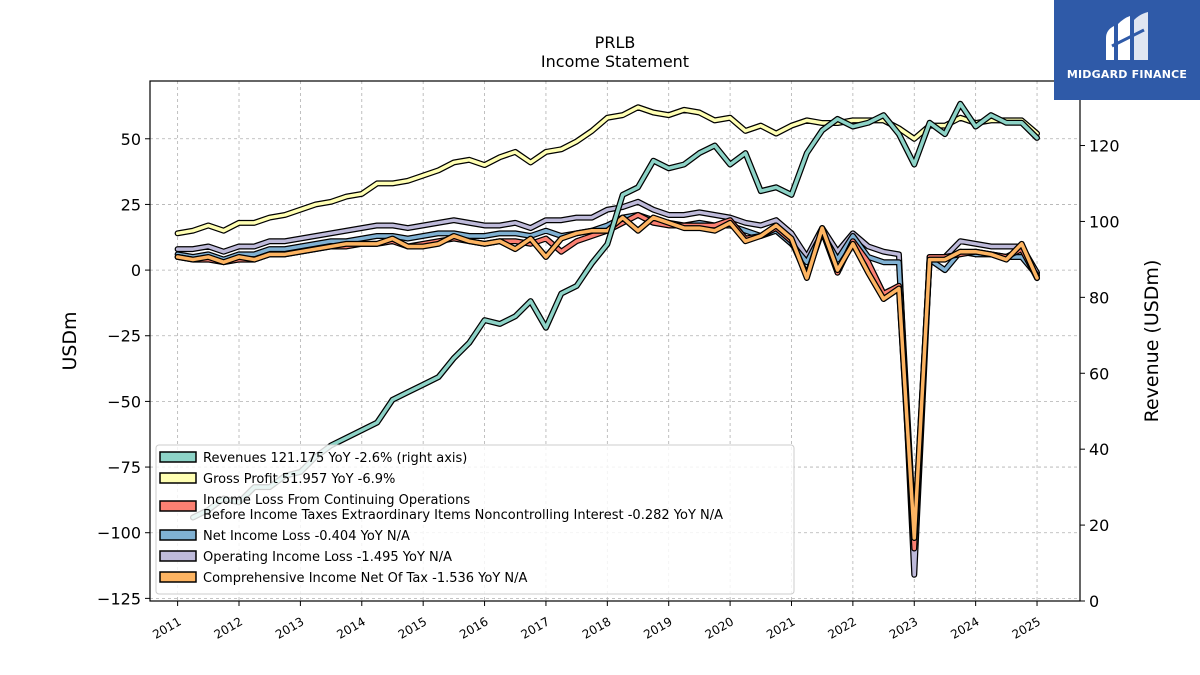 The height and width of the screenshot is (675, 1200). Describe the element at coordinates (228, 627) in the screenshot. I see `x-tick-label: 2012` at that location.